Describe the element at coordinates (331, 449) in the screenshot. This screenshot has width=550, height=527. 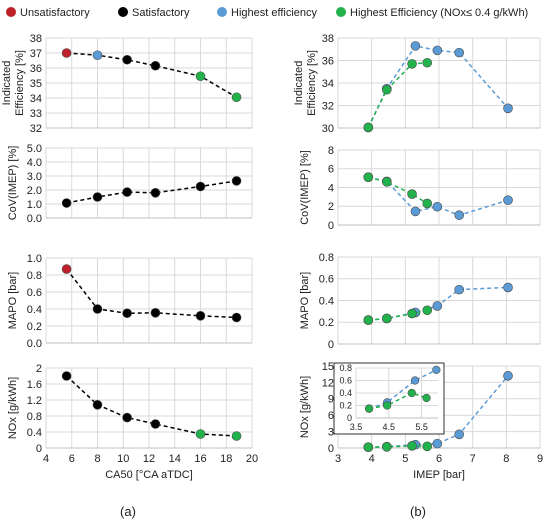
I see `chart-b4-ytick-0: 0` at that location.